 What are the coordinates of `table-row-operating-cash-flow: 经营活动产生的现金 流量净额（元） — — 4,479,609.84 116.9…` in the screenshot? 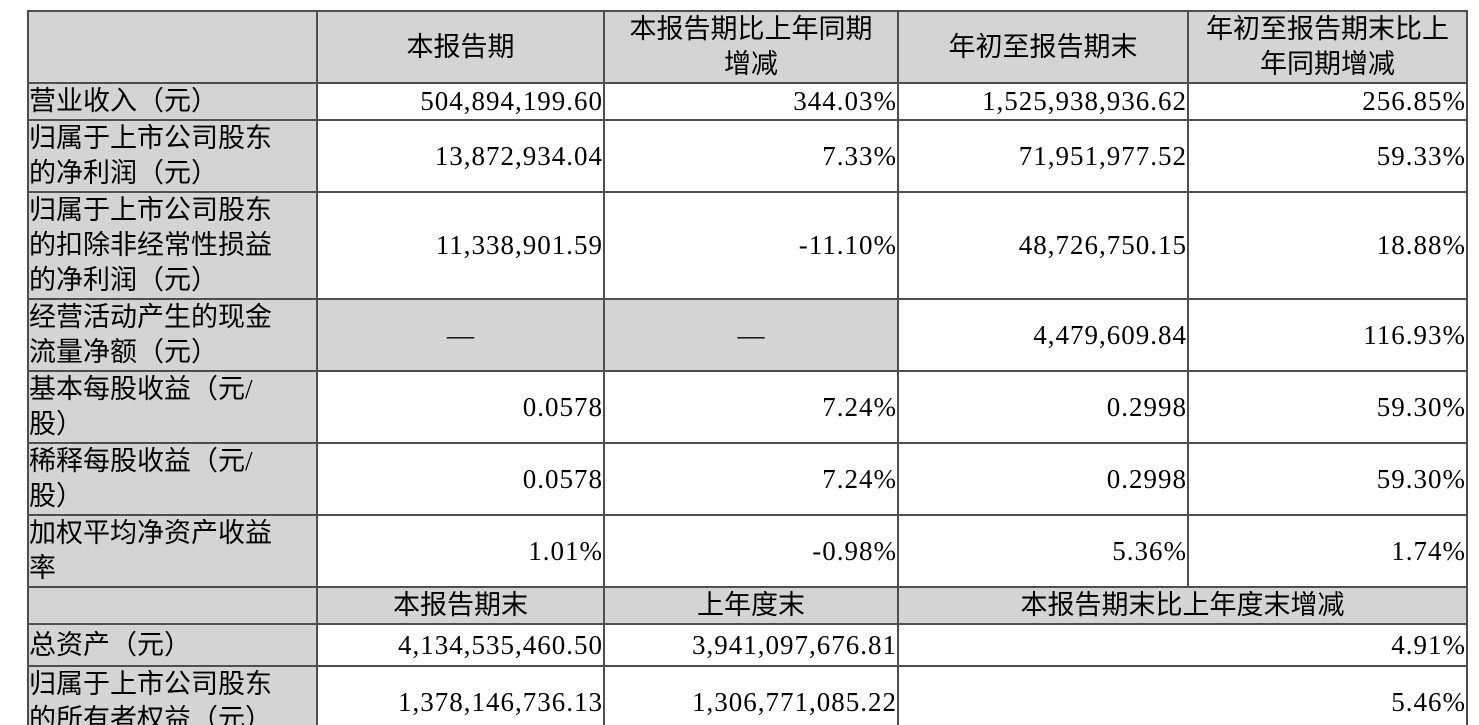 It's located at (747, 335).